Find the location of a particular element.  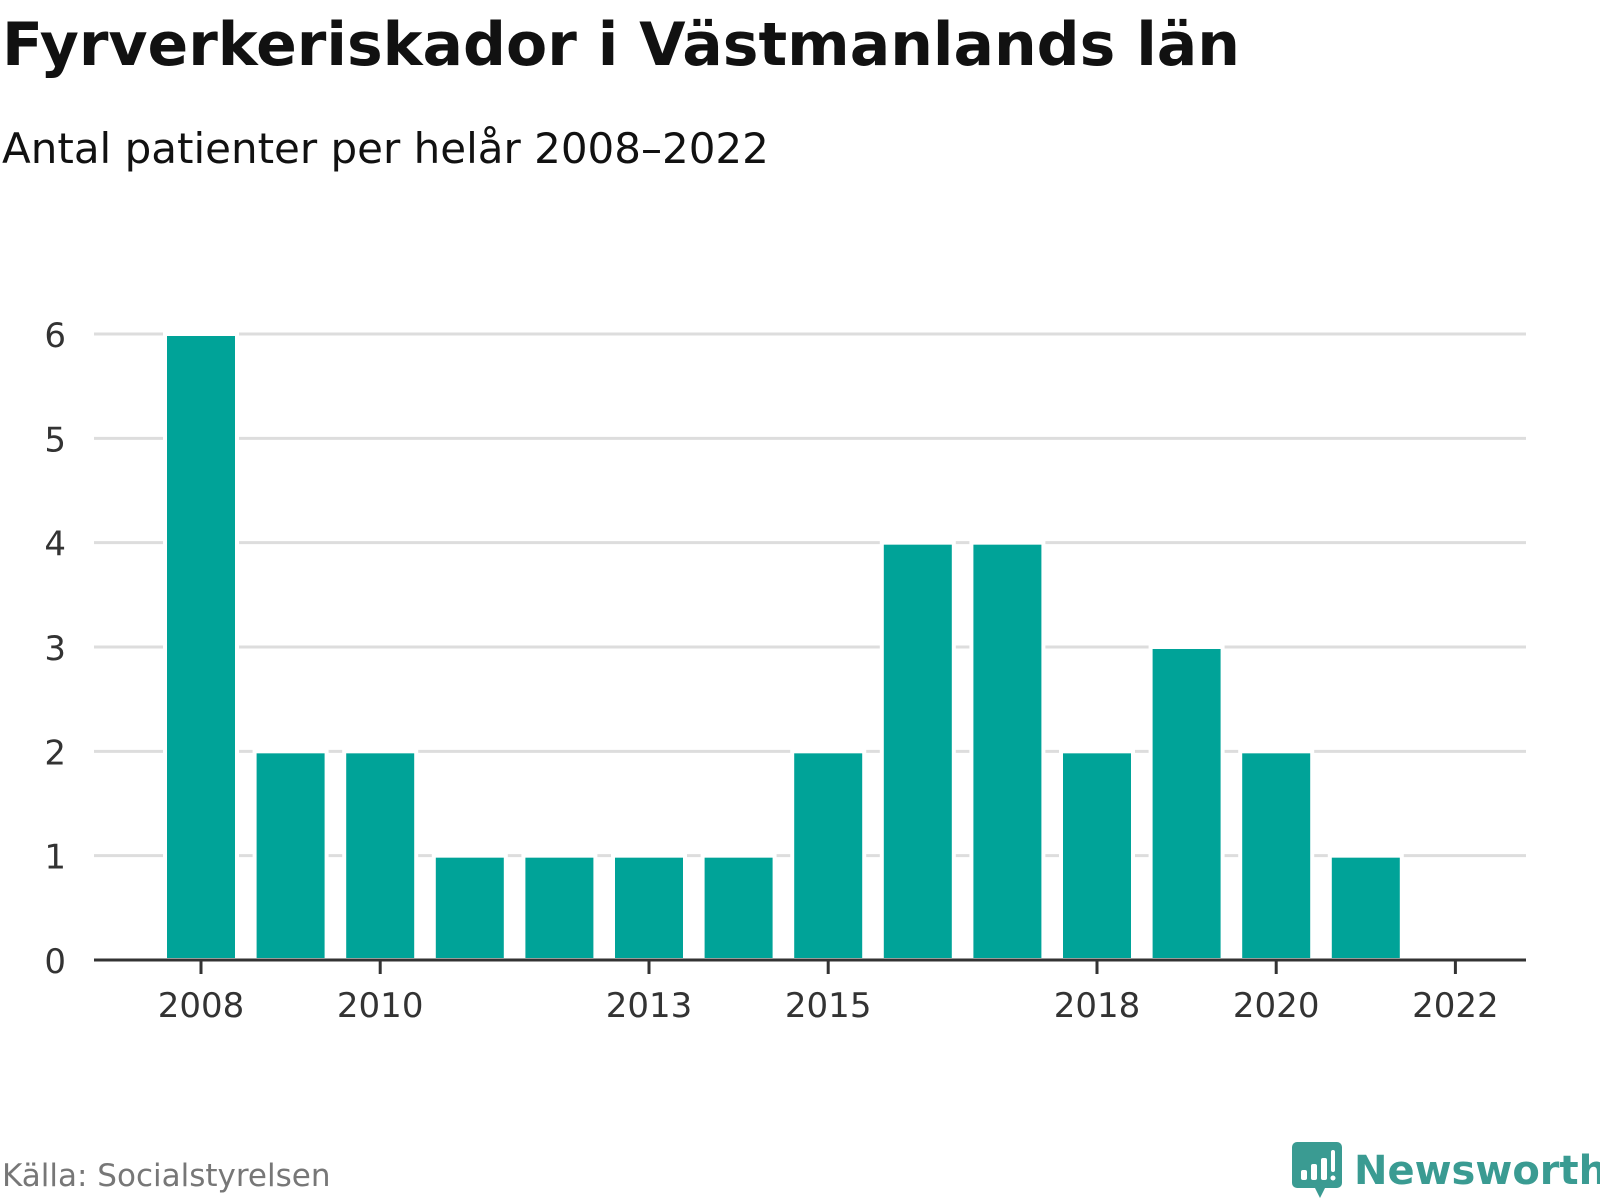

y-tick-label: 1 is located at coordinates (55, 858).